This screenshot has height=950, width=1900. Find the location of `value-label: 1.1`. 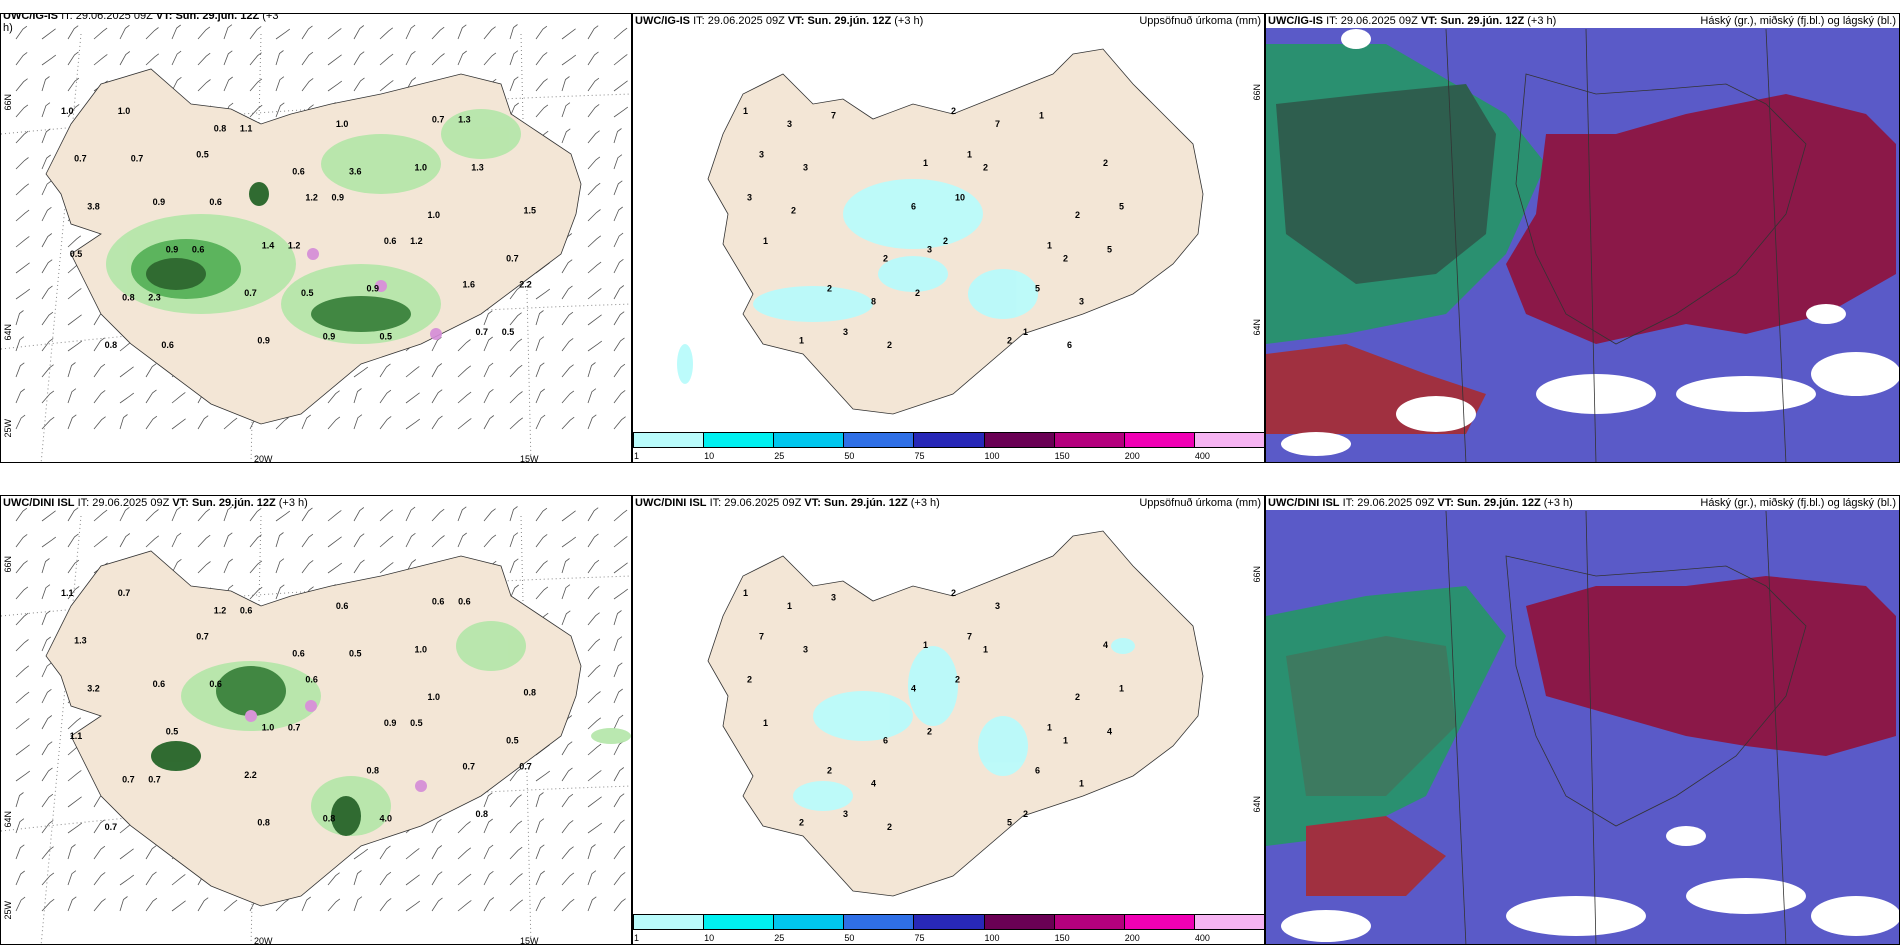

value-label: 1.1 is located at coordinates (67, 593).